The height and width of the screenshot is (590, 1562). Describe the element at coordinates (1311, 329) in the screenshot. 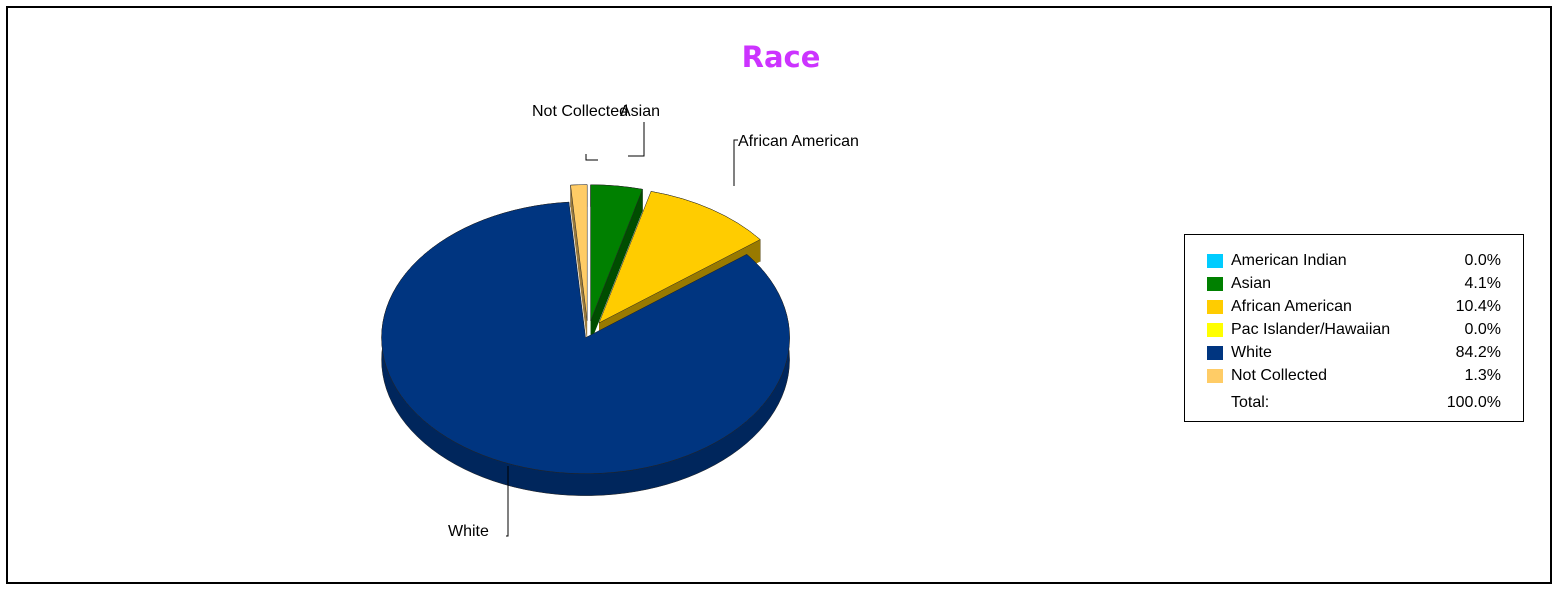

I see `legend-label: Pac Islander/Hawaiian` at that location.